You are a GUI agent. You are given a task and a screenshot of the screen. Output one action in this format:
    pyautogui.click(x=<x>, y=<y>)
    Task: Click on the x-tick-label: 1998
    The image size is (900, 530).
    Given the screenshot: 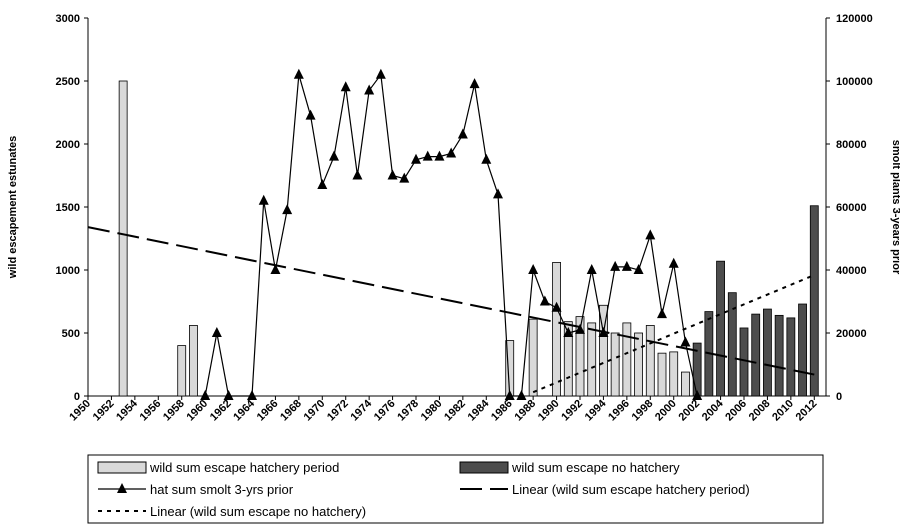 What is the action you would take?
    pyautogui.click(x=643, y=411)
    